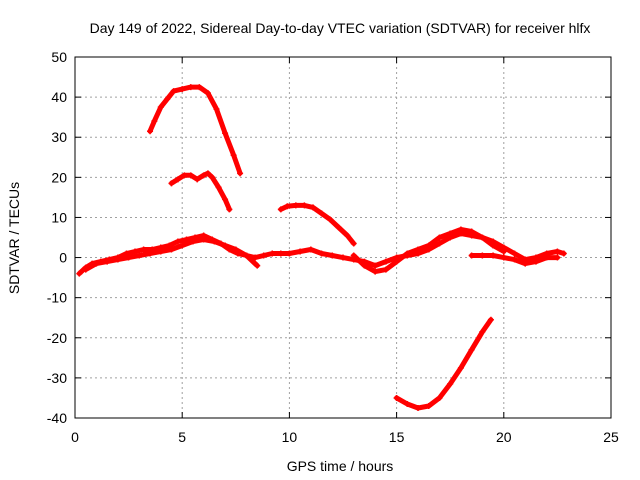  What do you see at coordinates (63, 258) in the screenshot?
I see `y-tick-label: 0` at bounding box center [63, 258].